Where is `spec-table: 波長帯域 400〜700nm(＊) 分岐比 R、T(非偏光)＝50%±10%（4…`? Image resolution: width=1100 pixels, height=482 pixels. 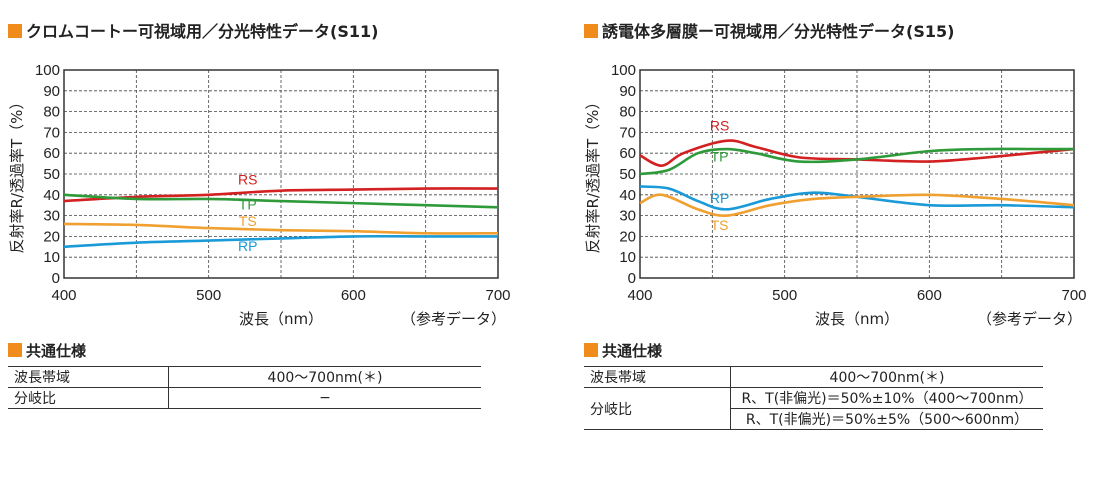
spec-table: 波長帯域 400〜700nm(＊) 分岐比 R、T(非偏光)＝50%±10%（4… is located at coordinates (813, 398).